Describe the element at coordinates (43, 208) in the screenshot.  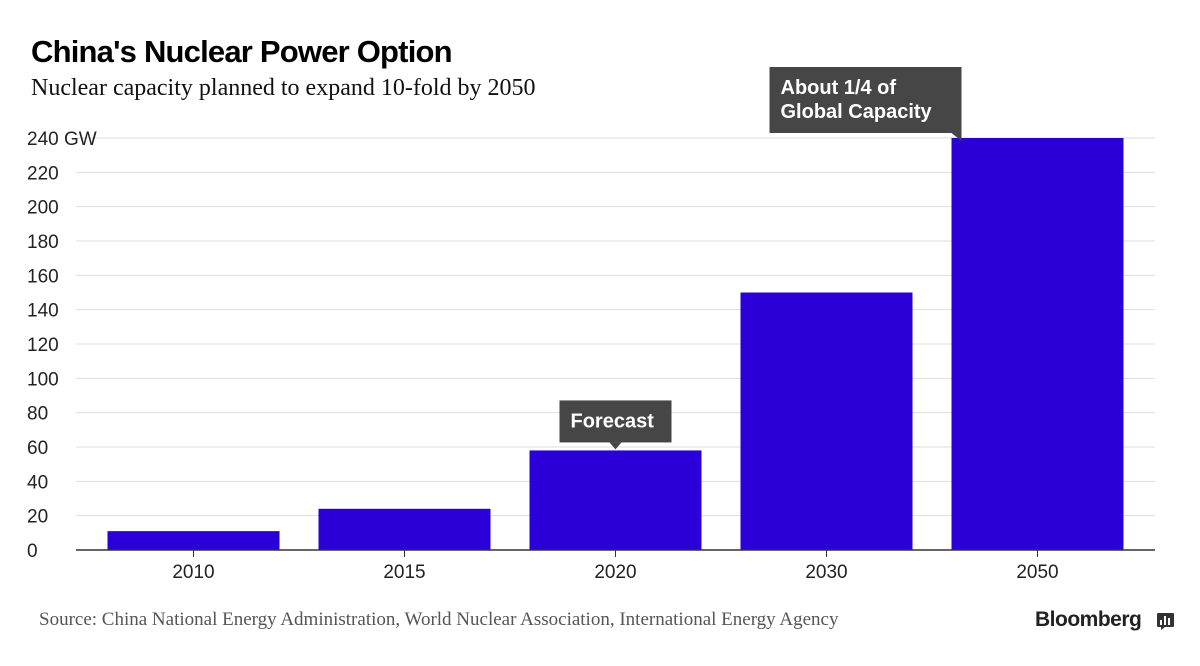
I see `y-tick-label: 200` at that location.